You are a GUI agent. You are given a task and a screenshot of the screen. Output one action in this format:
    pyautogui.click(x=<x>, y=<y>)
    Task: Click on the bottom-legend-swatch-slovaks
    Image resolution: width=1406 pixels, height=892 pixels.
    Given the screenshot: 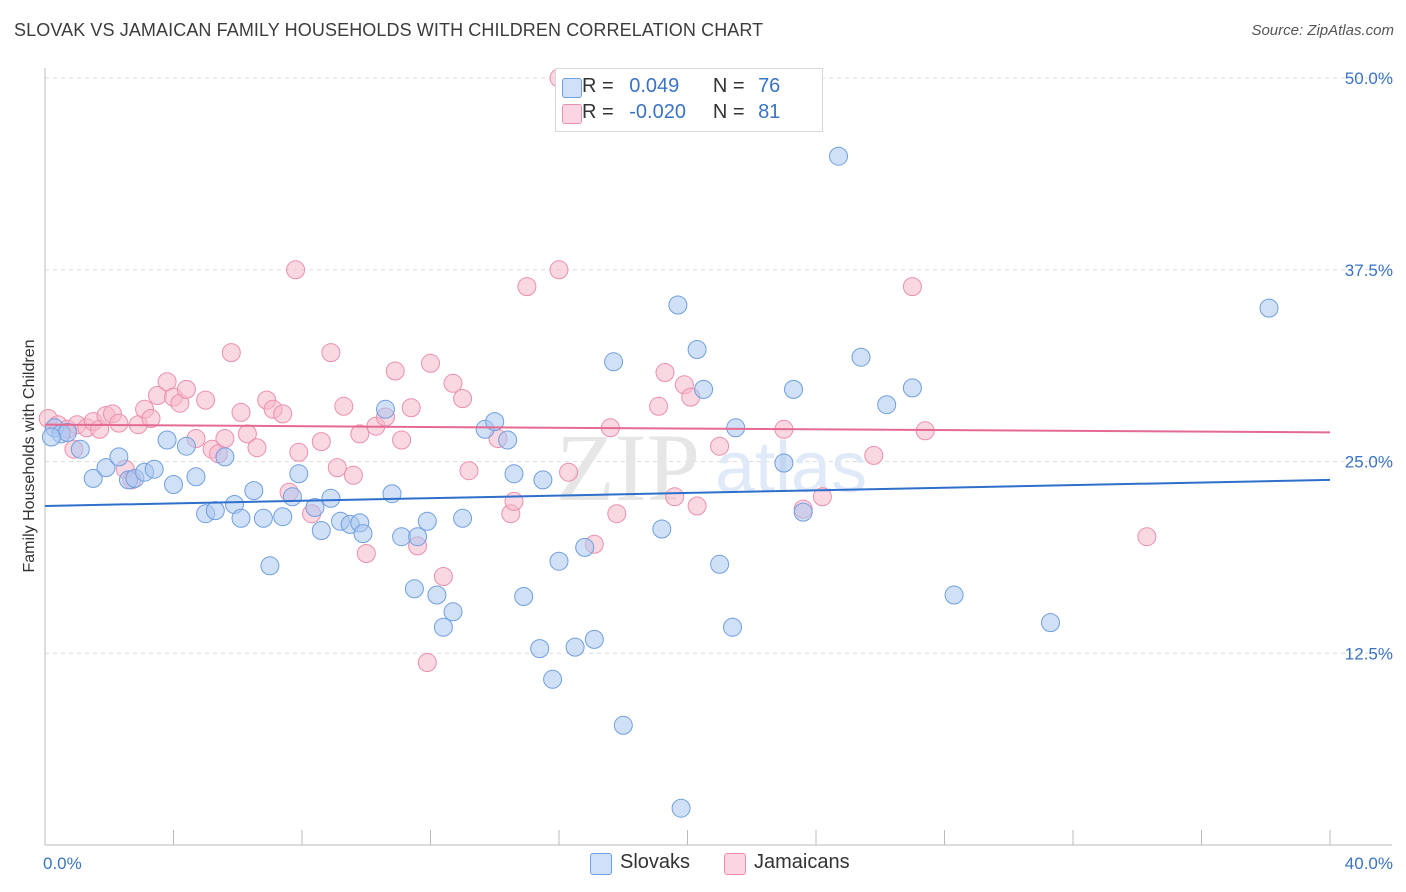 What is the action you would take?
    pyautogui.click(x=601, y=864)
    